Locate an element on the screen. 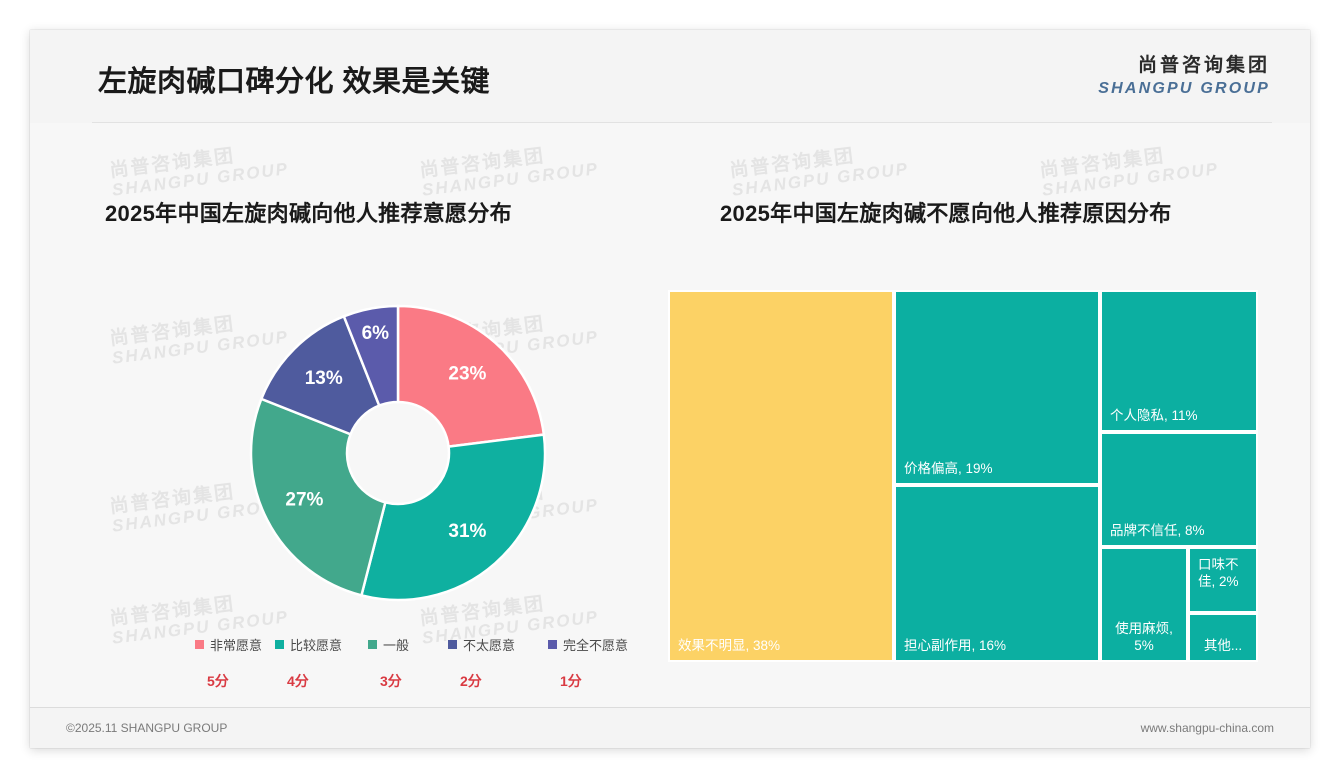  donut-slice-label: 13% is located at coordinates (324, 378).